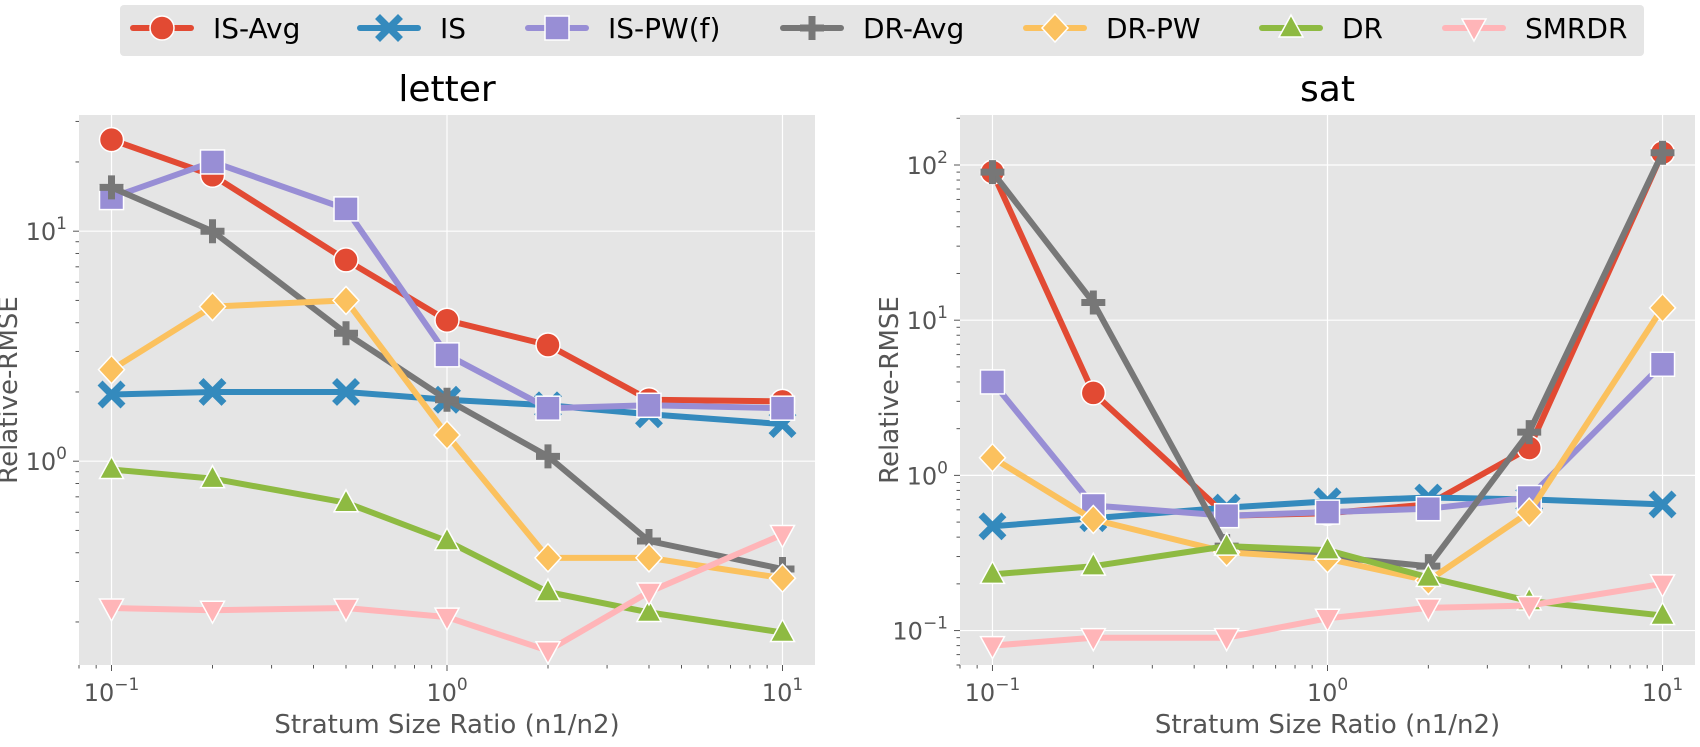  What do you see at coordinates (1576, 28) in the screenshot?
I see `legend-label: SMRDR` at bounding box center [1576, 28].